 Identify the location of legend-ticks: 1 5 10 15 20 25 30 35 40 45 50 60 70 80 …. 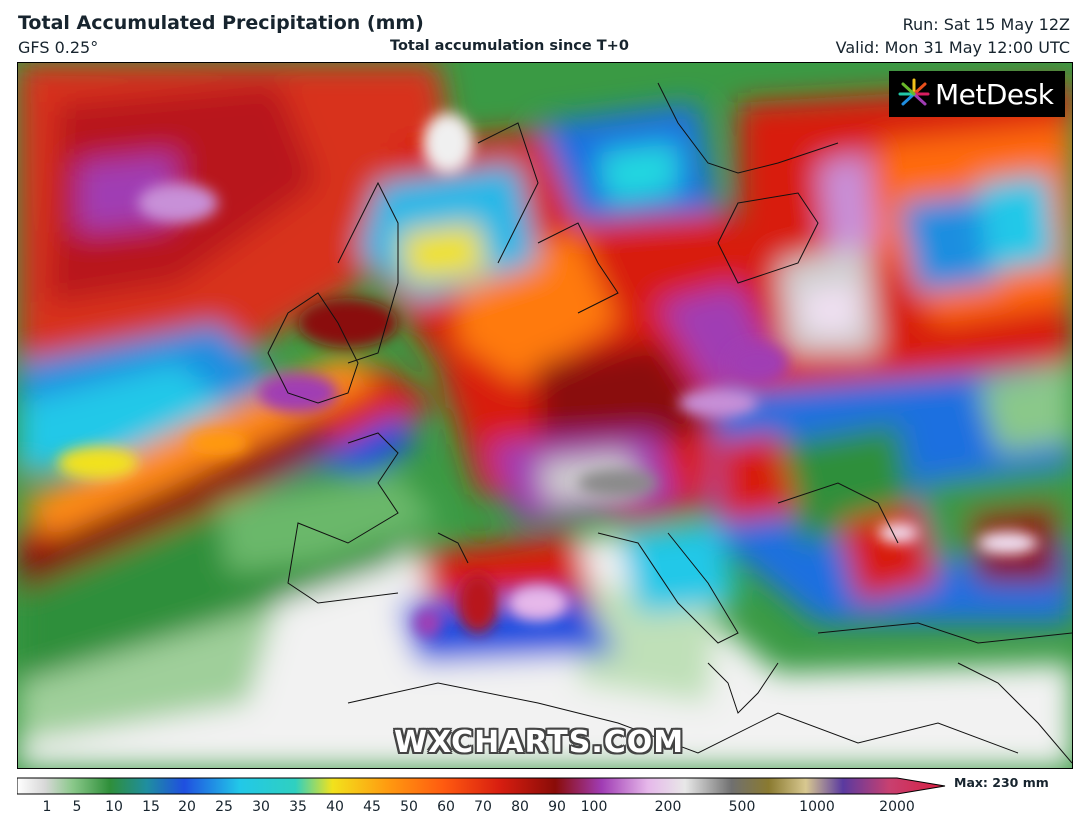
(544, 809).